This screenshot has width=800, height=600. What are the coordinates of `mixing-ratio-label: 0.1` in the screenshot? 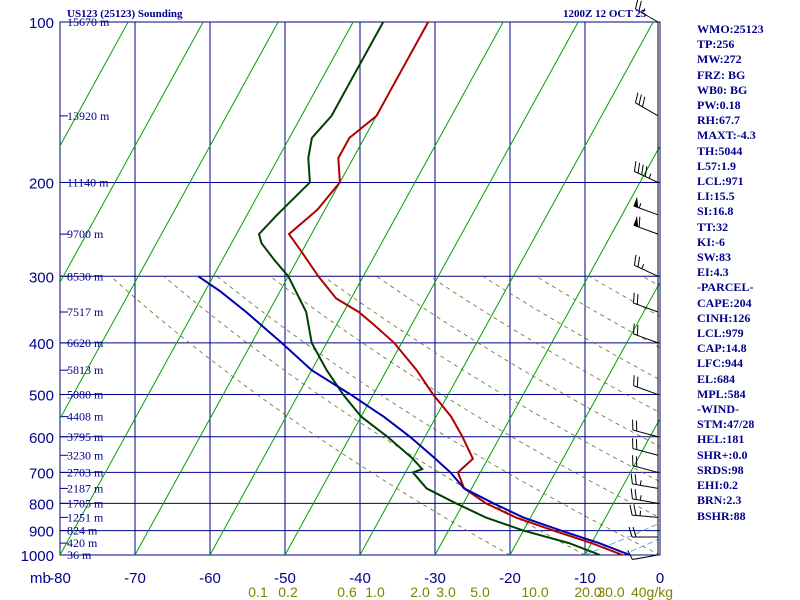 It's located at (258, 592).